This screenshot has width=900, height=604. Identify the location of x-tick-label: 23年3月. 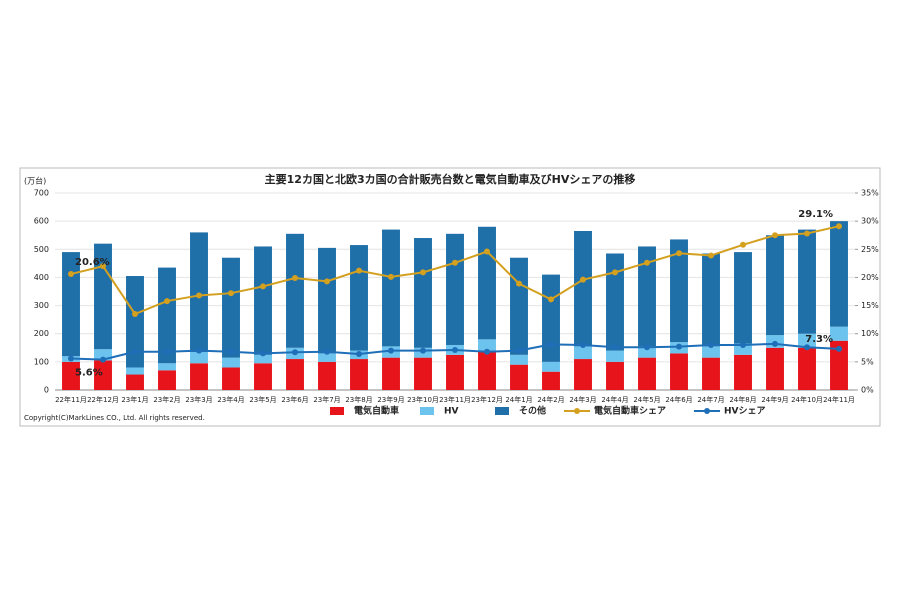
(198, 399).